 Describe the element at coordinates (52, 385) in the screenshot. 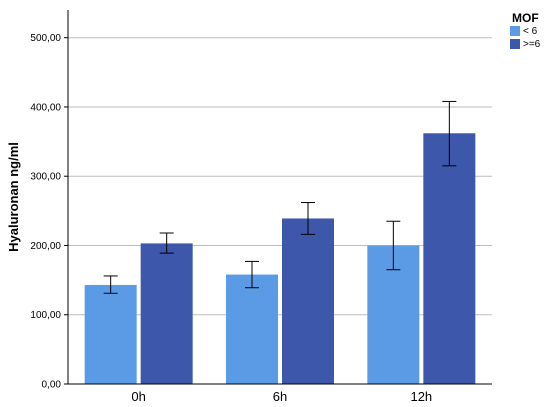

I see `y-tick-label: 0,00` at that location.